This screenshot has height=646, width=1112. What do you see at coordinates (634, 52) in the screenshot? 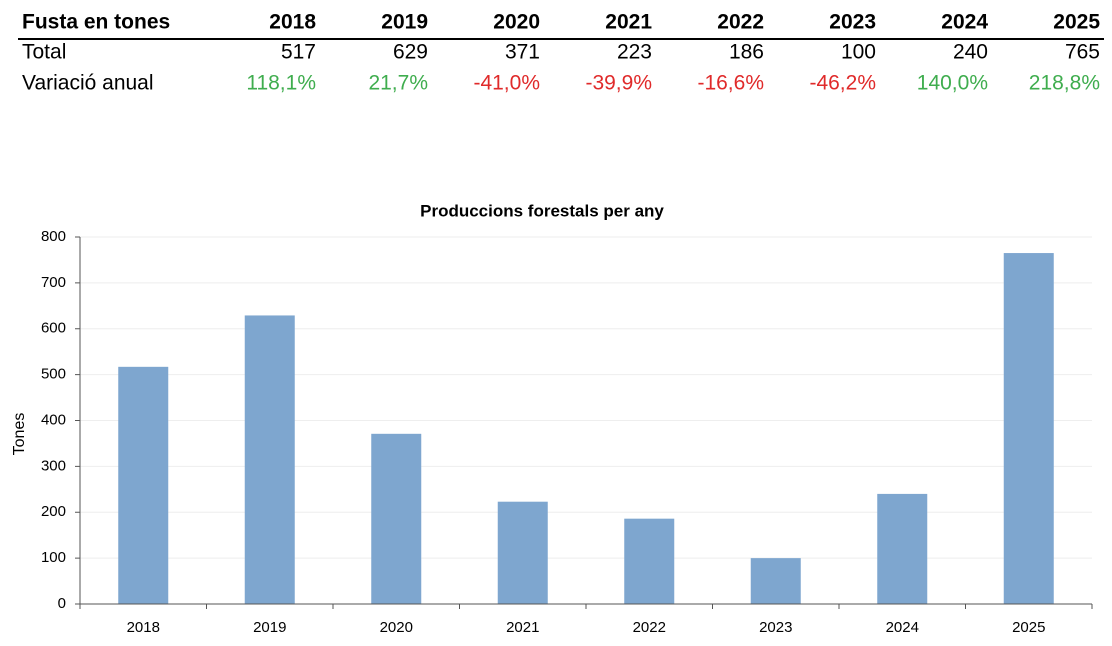
I see `table-cell: 223` at bounding box center [634, 52].